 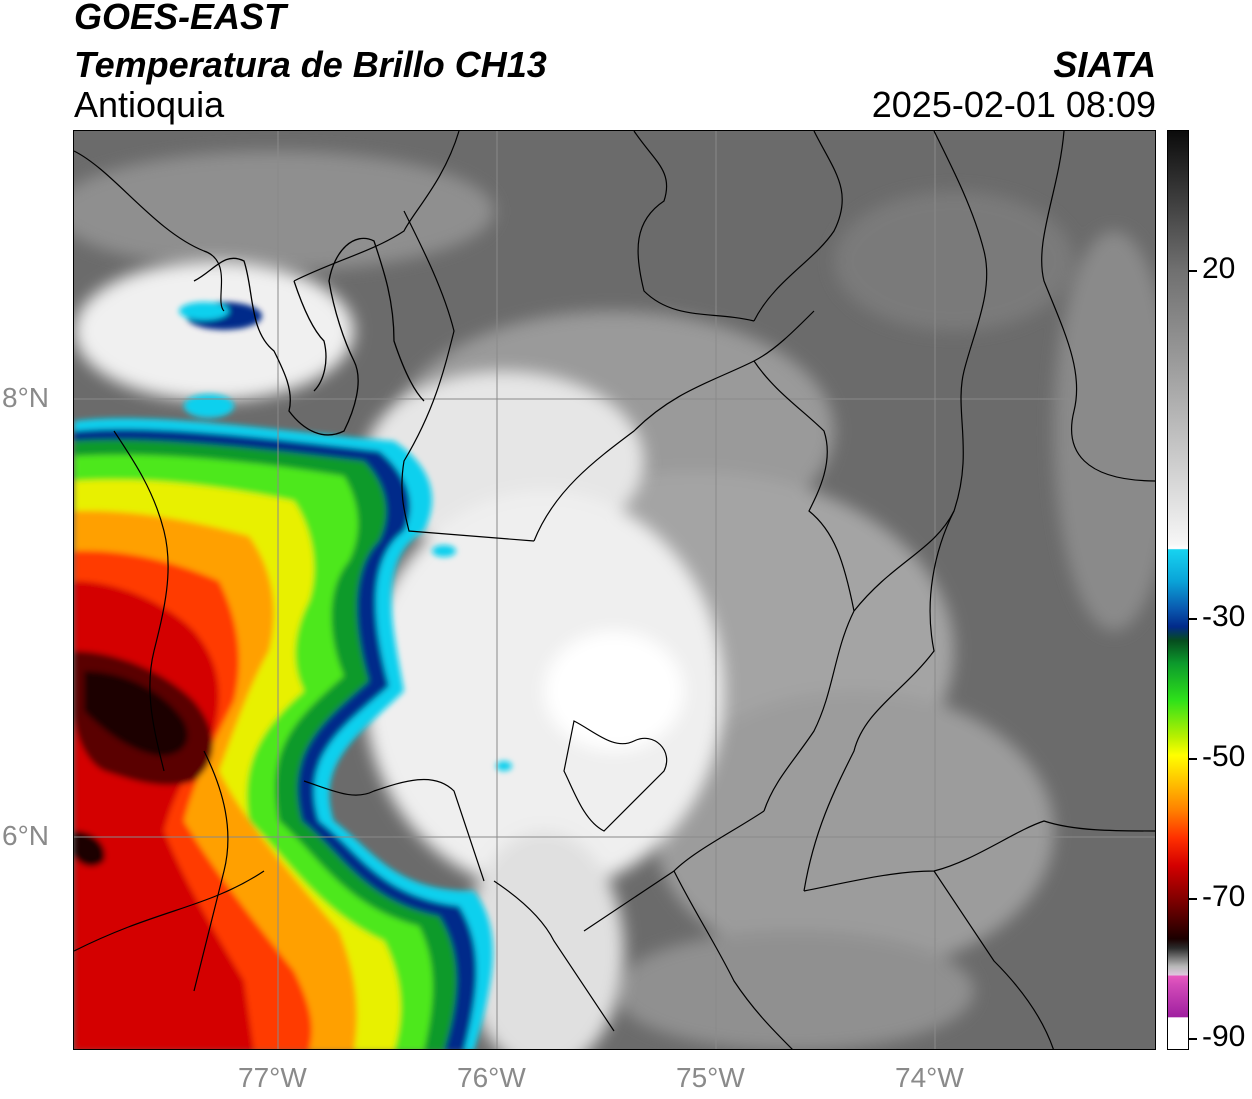 What do you see at coordinates (1104, 64) in the screenshot?
I see `source-label: SIATA` at bounding box center [1104, 64].